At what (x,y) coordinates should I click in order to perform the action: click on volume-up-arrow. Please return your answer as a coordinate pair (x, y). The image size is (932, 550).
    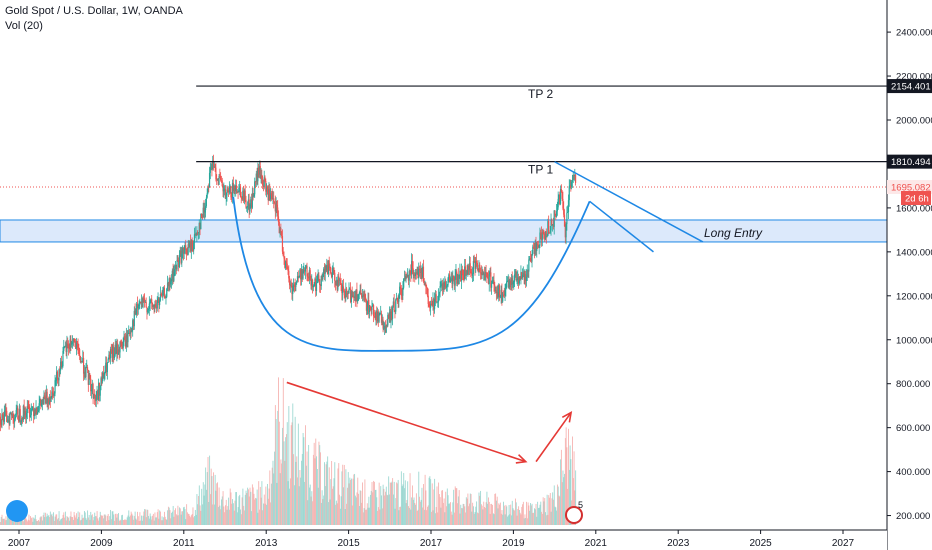
    Looking at the image, I should click on (553, 437).